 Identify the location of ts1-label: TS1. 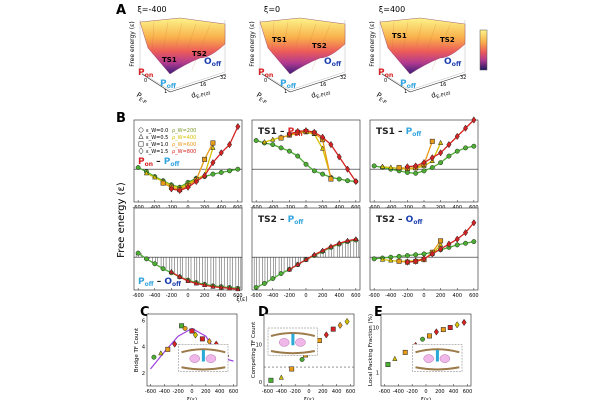
(279, 40).